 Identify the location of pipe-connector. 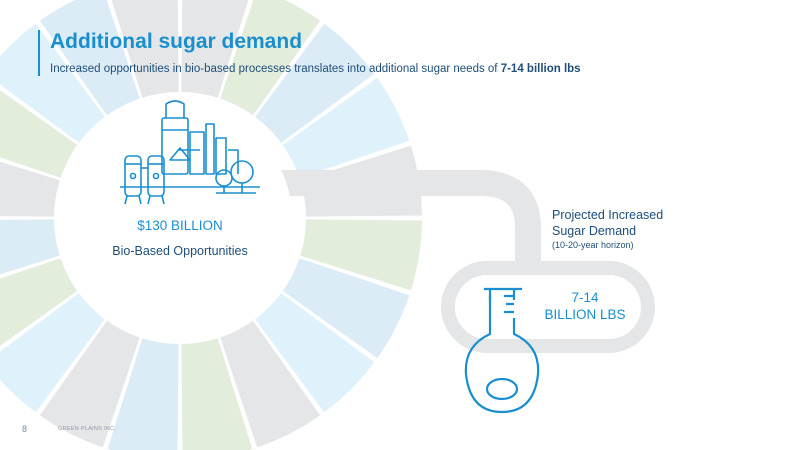
(389, 240).